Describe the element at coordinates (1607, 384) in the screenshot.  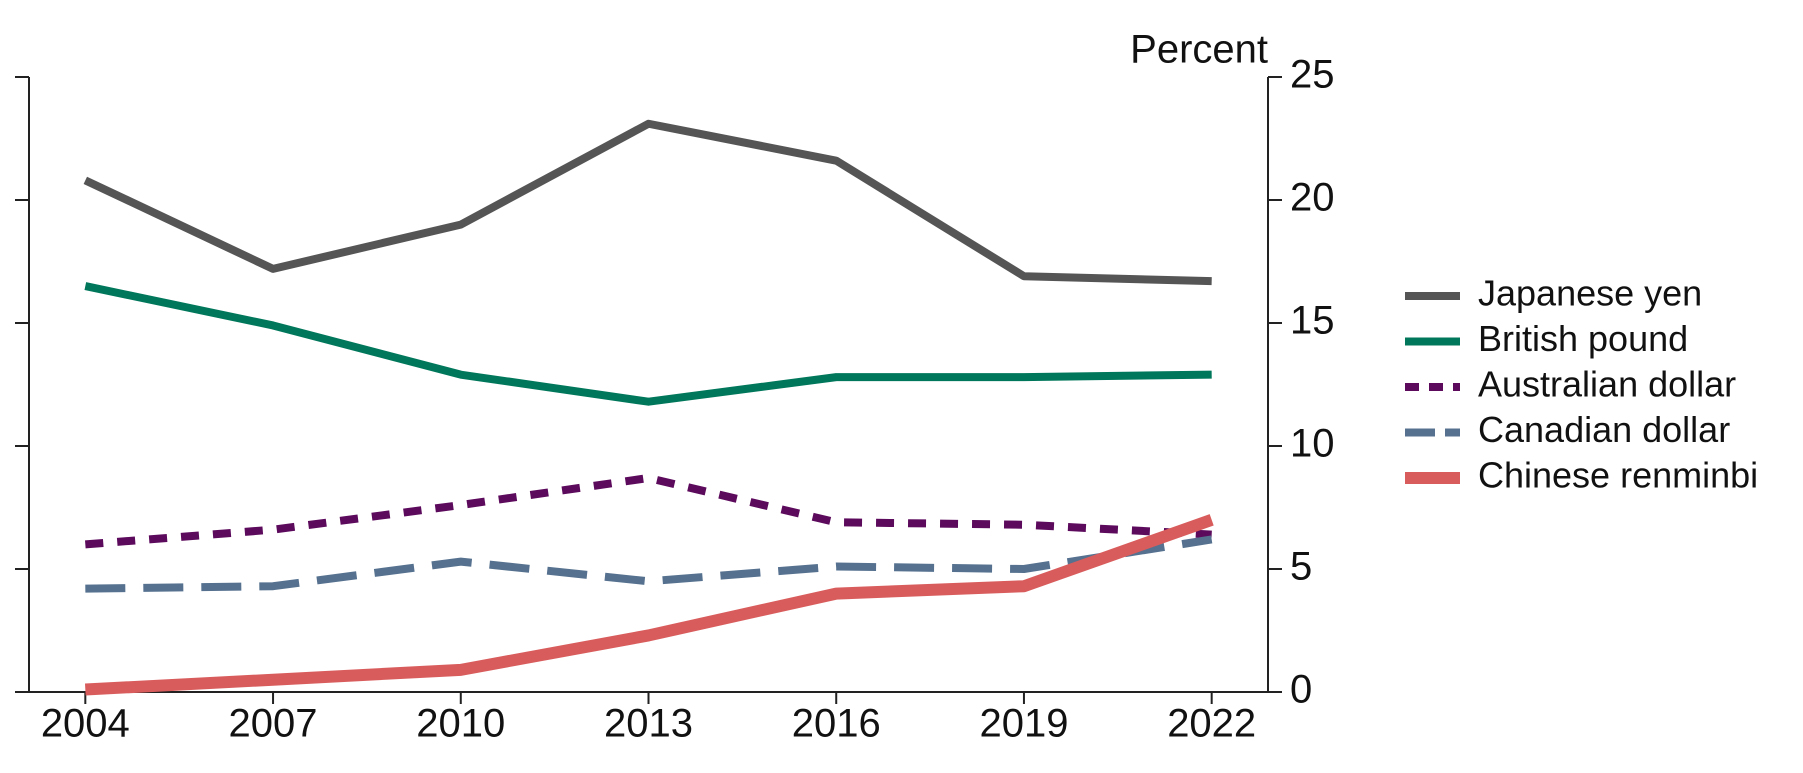
I see `legend-label: Australian dollar` at that location.